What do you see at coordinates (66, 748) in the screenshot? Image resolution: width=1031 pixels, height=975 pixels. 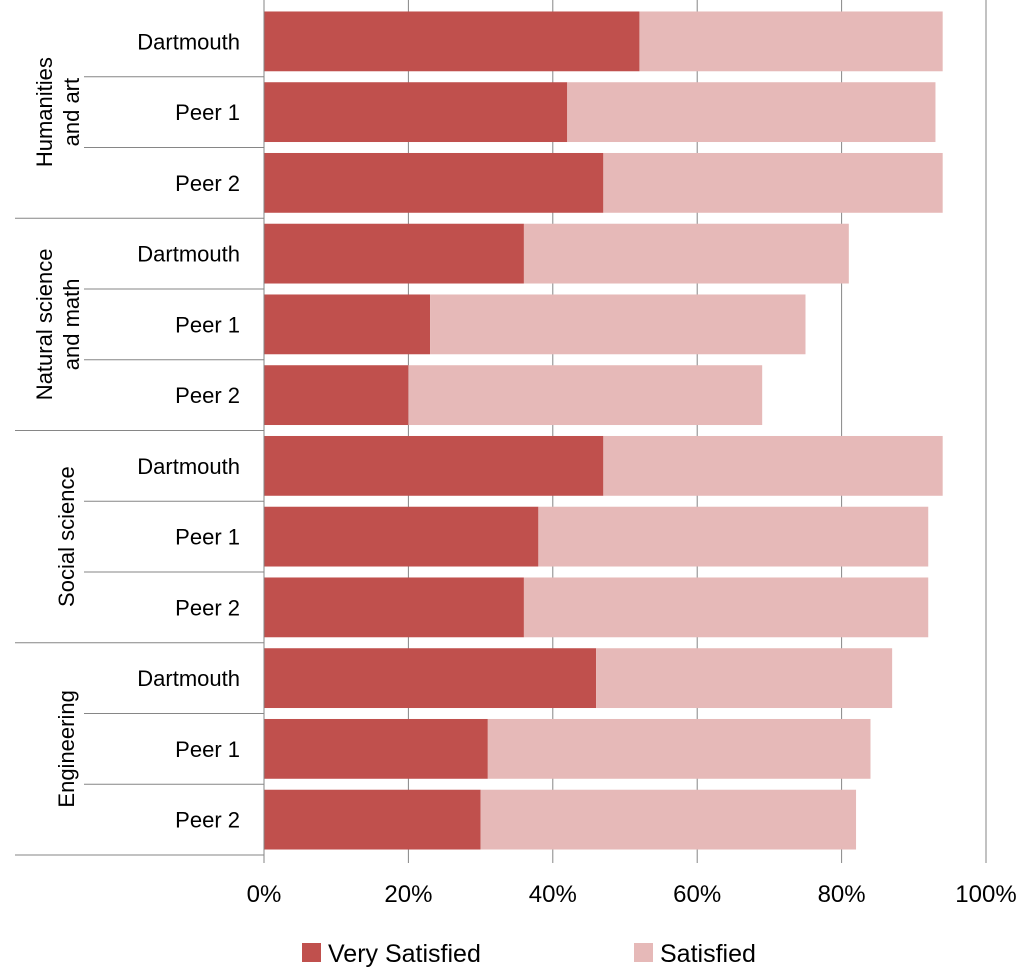 I see `group-label: Engineering` at bounding box center [66, 748].